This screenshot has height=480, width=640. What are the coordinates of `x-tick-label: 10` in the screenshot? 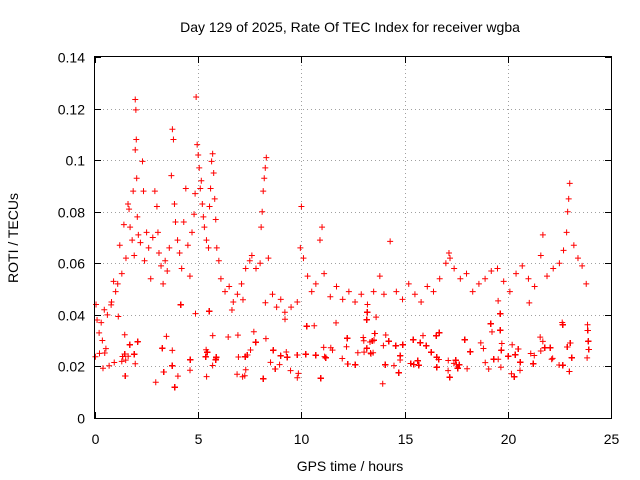 It's located at (302, 439).